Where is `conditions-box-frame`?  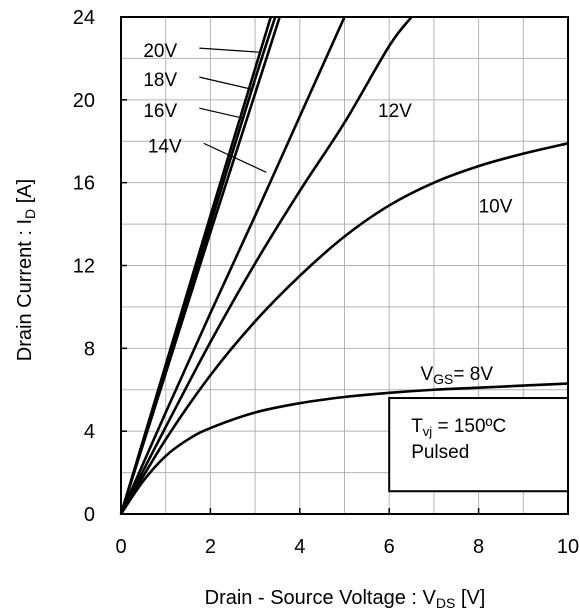 conditions-box-frame is located at coordinates (479, 445).